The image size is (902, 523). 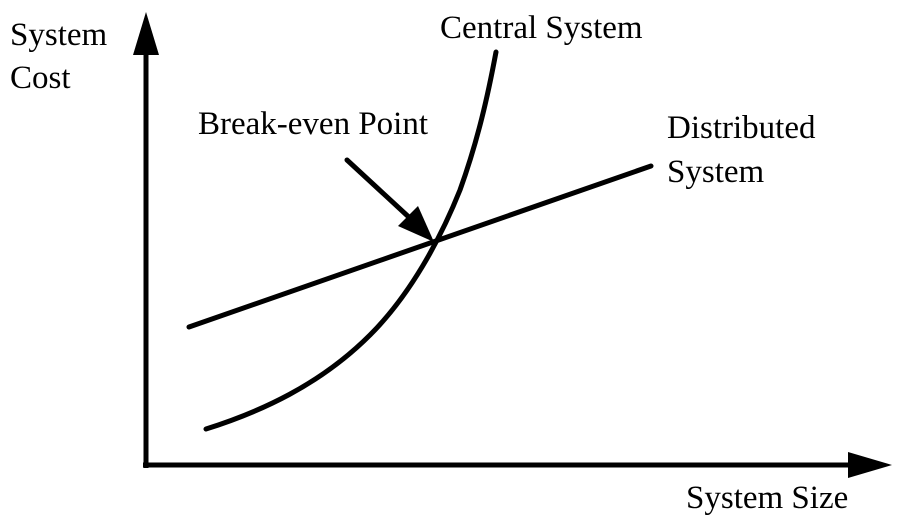 I want to click on x-axis-arrowhead, so click(x=870, y=465).